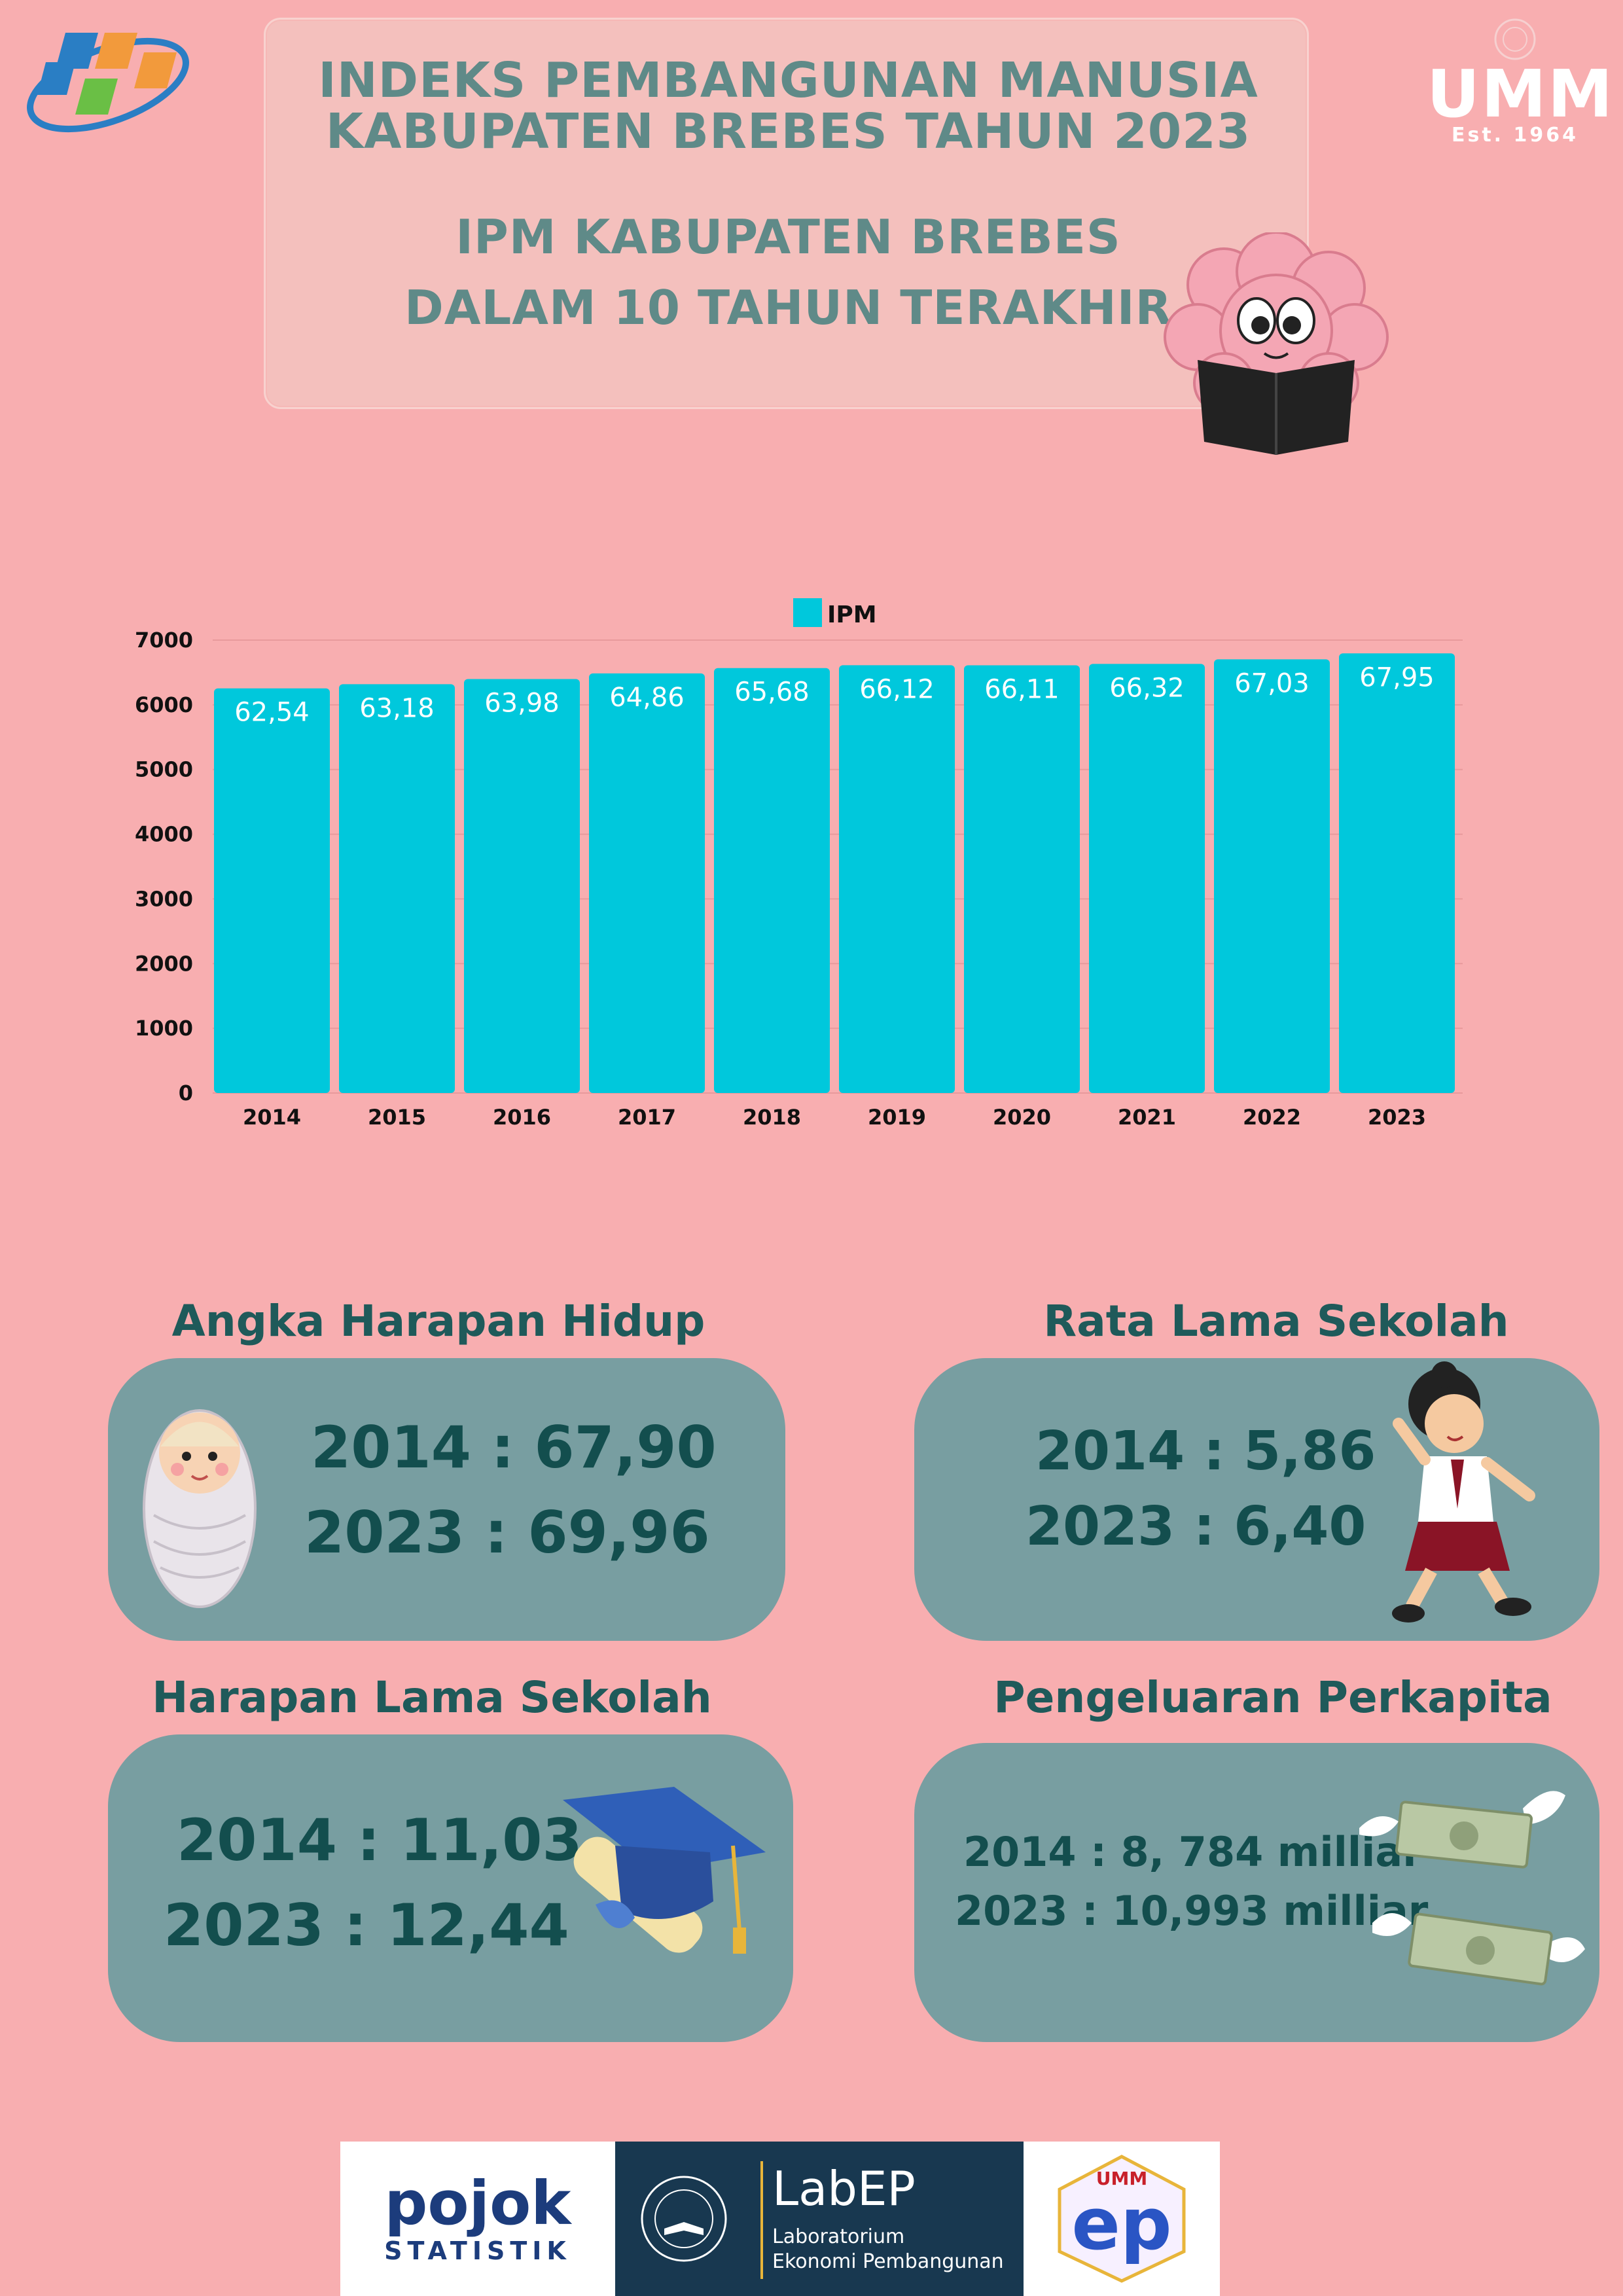 Image resolution: width=1623 pixels, height=2296 pixels. Describe the element at coordinates (1515, 39) in the screenshot. I see `umm-emblem-icon` at that location.